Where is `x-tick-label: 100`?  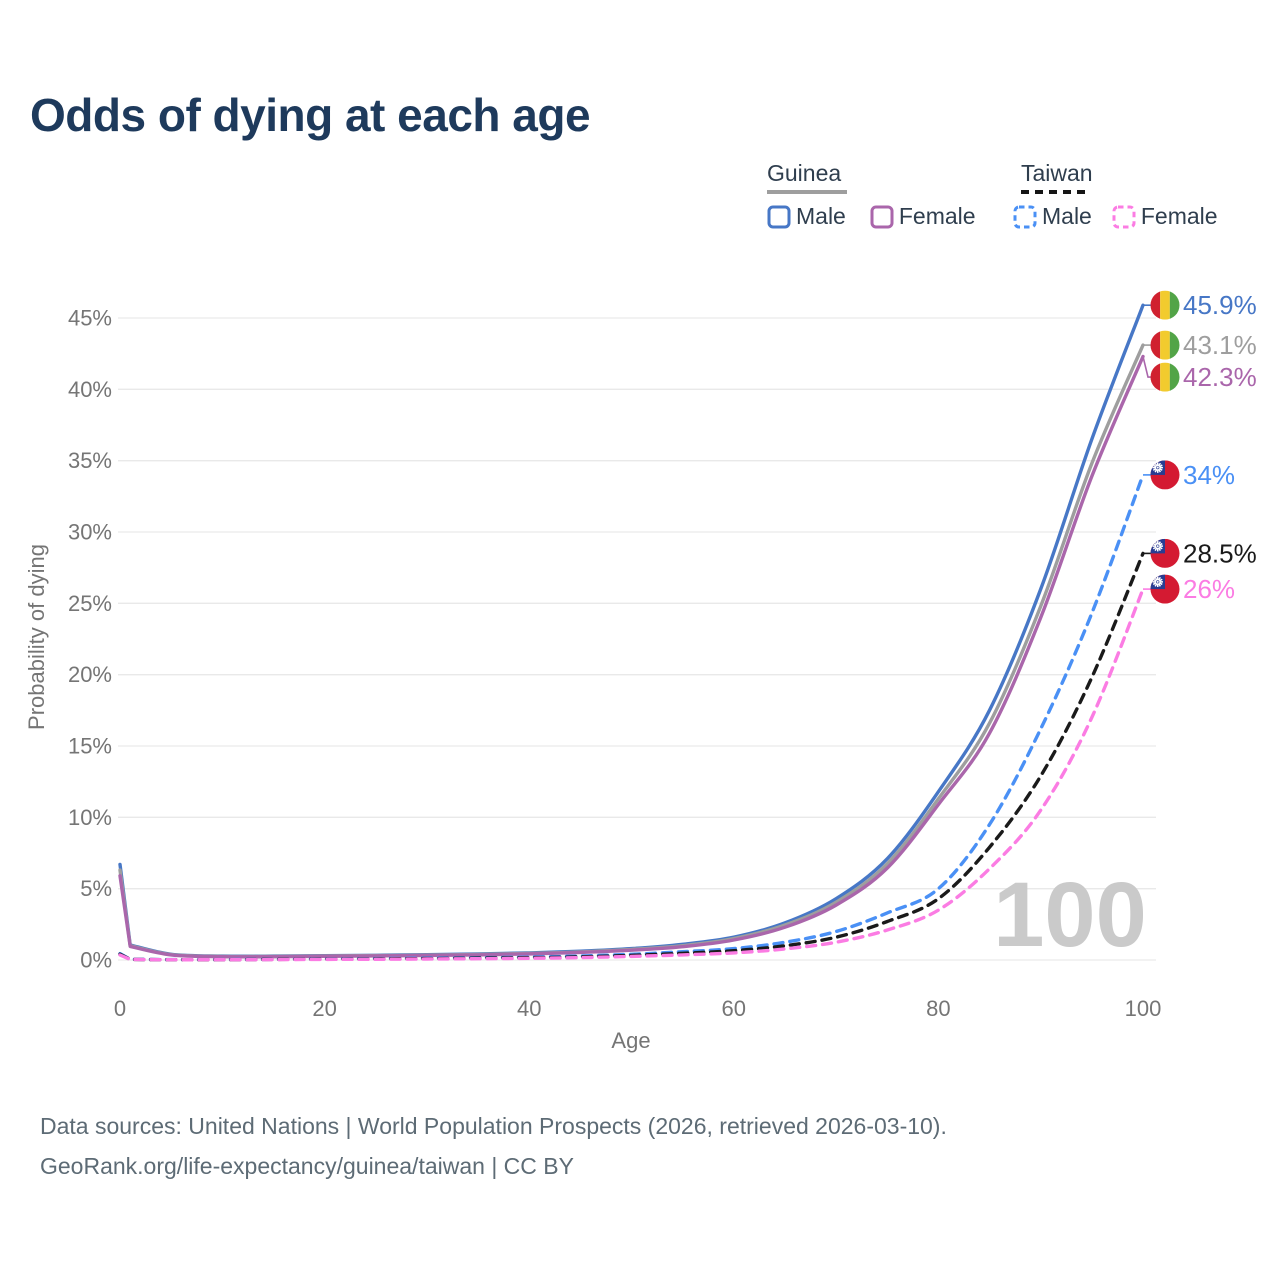
x-tick-label: 100 is located at coordinates (1143, 1008).